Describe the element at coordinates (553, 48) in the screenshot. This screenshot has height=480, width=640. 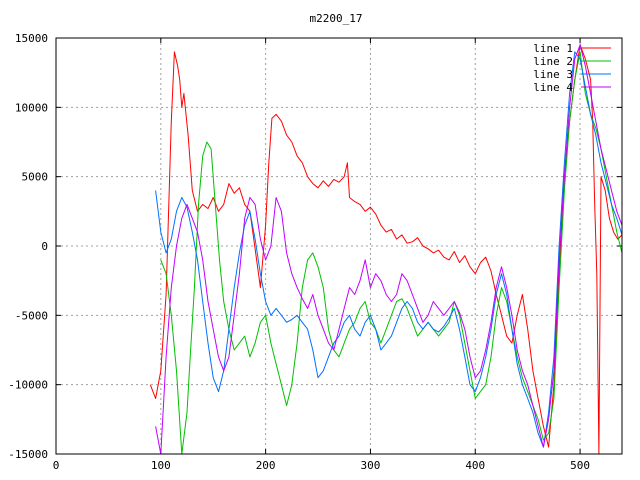
I see `legend-label-1: line 1` at that location.